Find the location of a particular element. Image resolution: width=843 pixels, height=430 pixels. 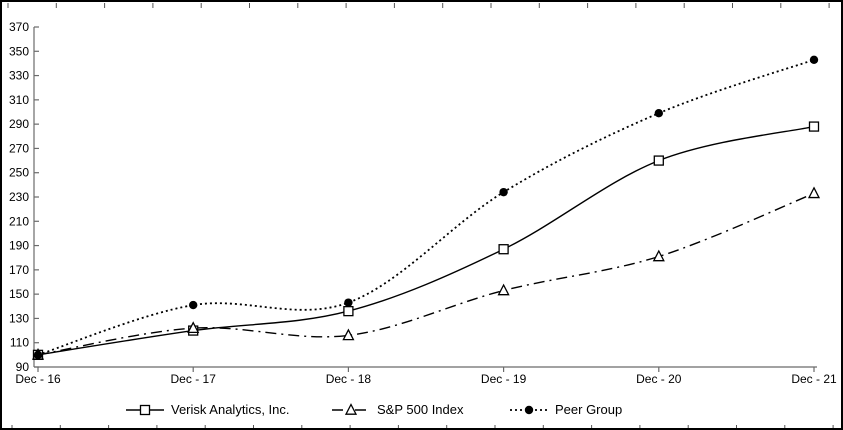

legend-marker-filled-circle-icon is located at coordinates (529, 410).